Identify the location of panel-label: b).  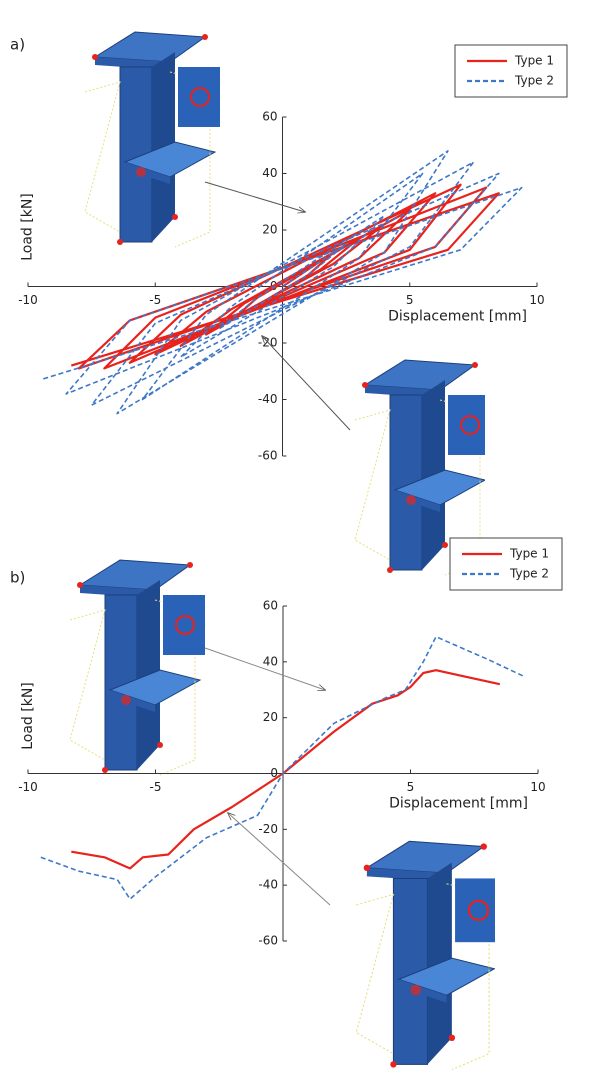
(17, 578).